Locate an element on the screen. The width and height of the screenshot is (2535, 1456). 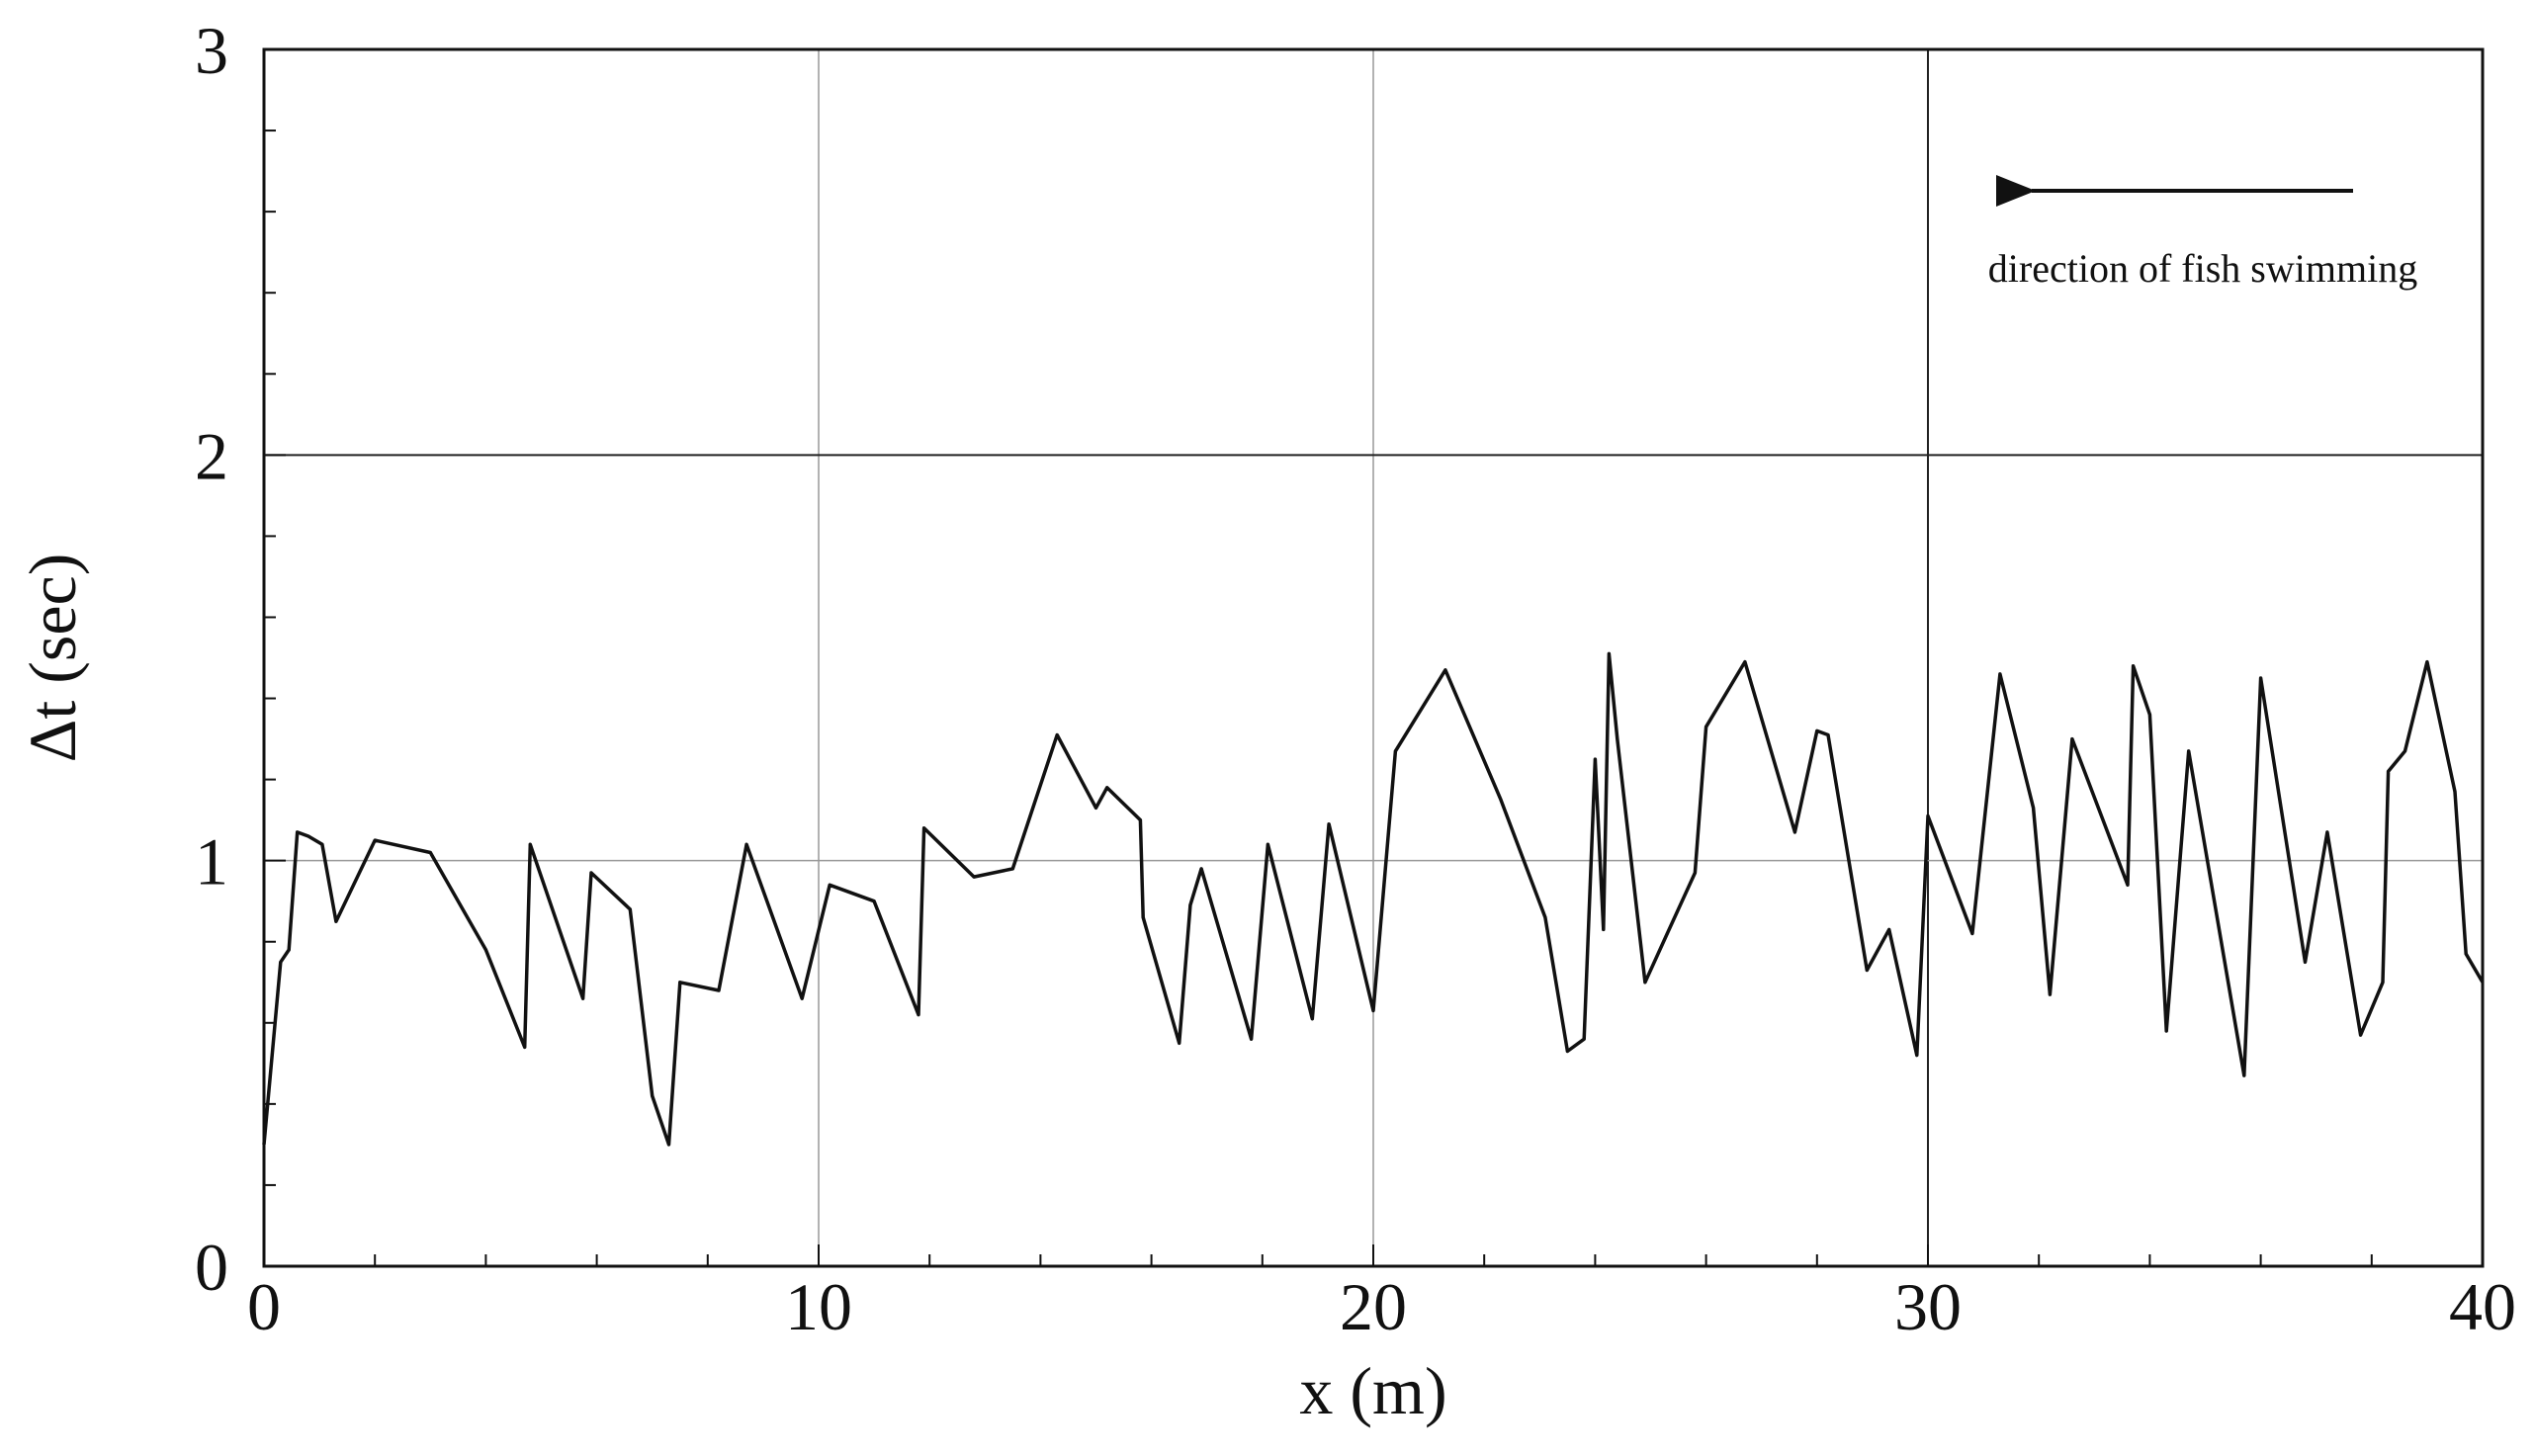
x-tick-labels: 0 10 20 30 40 is located at coordinates (1381, 1306).